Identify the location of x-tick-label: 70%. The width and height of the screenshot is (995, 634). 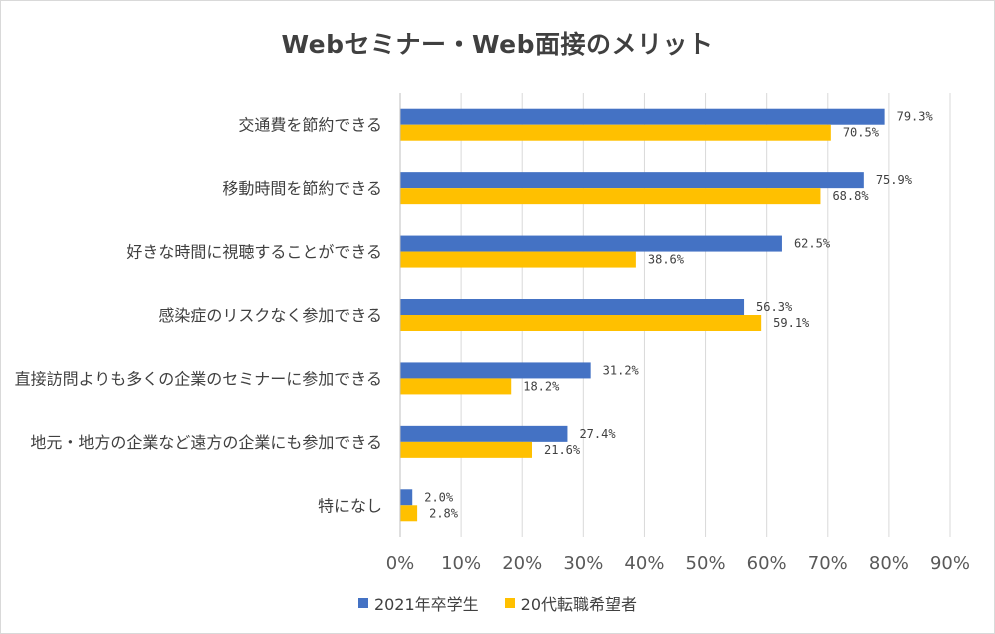
(828, 563).